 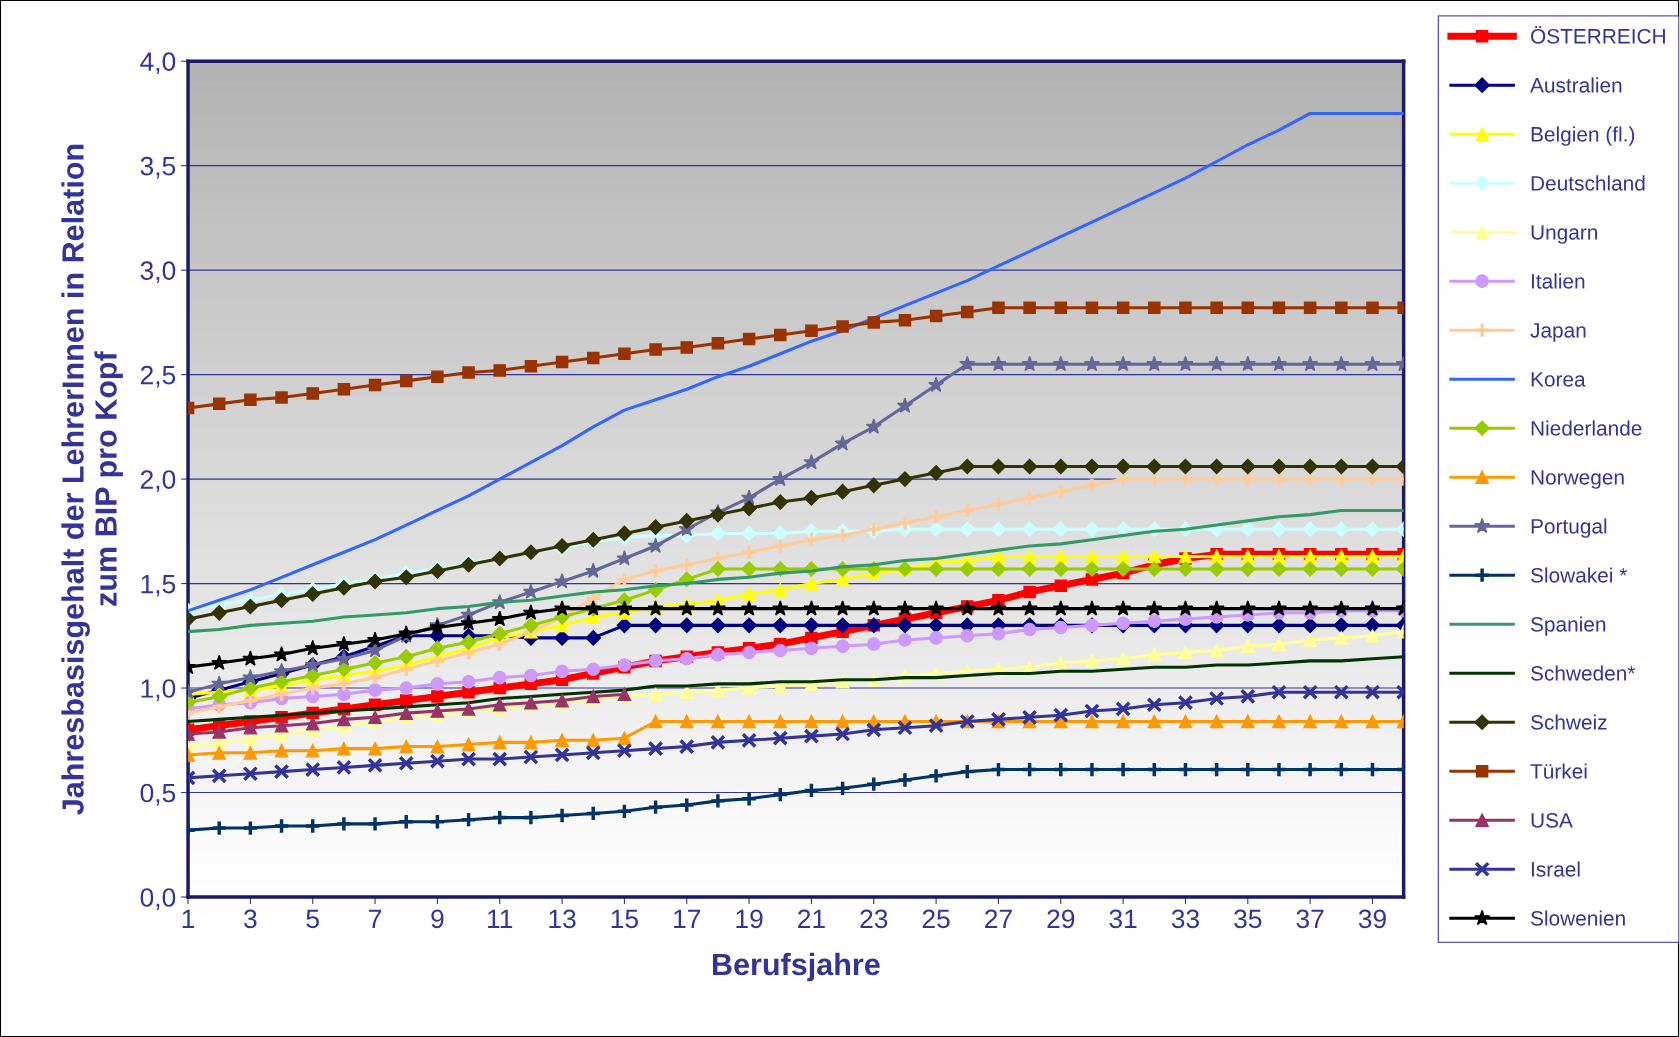 I want to click on y-tick-label: 3,0, so click(x=158, y=272).